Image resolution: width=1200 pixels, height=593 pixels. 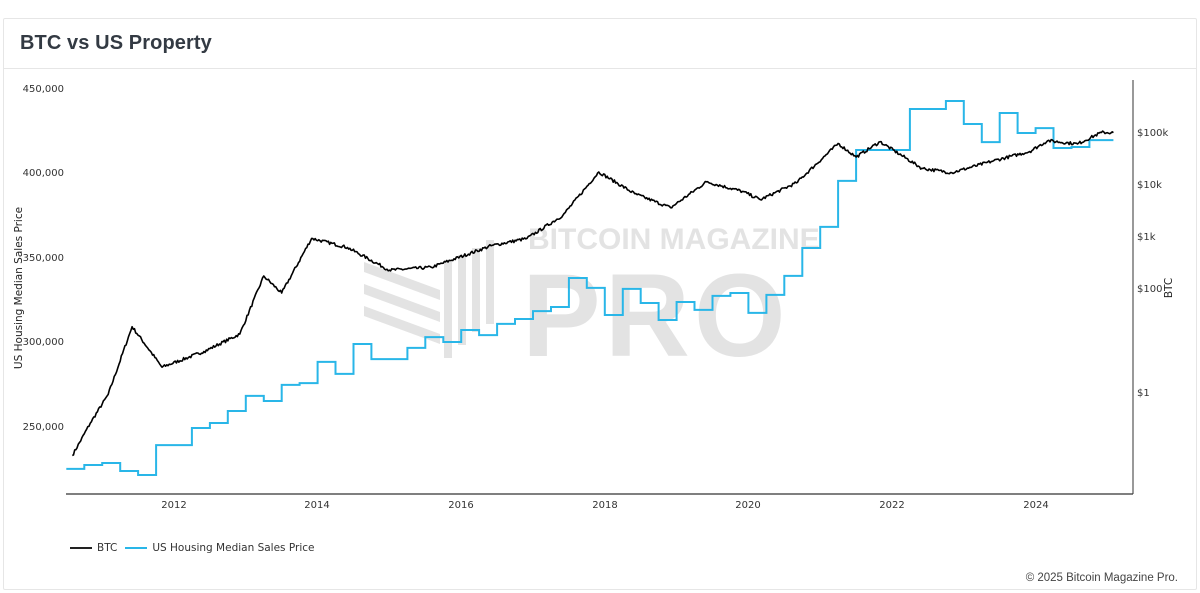 What do you see at coordinates (107, 548) in the screenshot?
I see `legend-label: BTC` at bounding box center [107, 548].